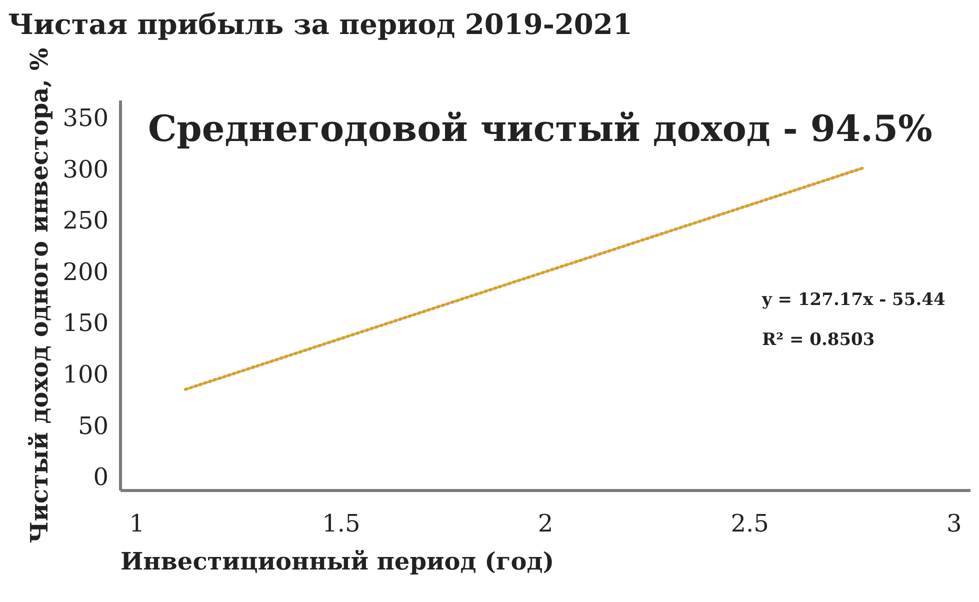  I want to click on x-tick-label: 2, so click(546, 524).